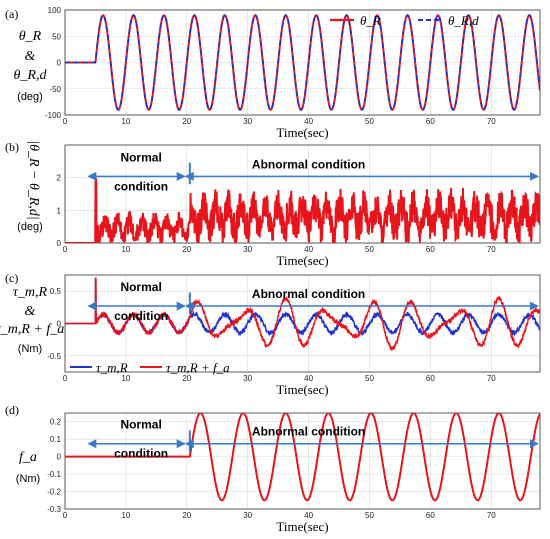  What do you see at coordinates (463, 20) in the screenshot?
I see `legend-label: θ_R,d` at bounding box center [463, 20].